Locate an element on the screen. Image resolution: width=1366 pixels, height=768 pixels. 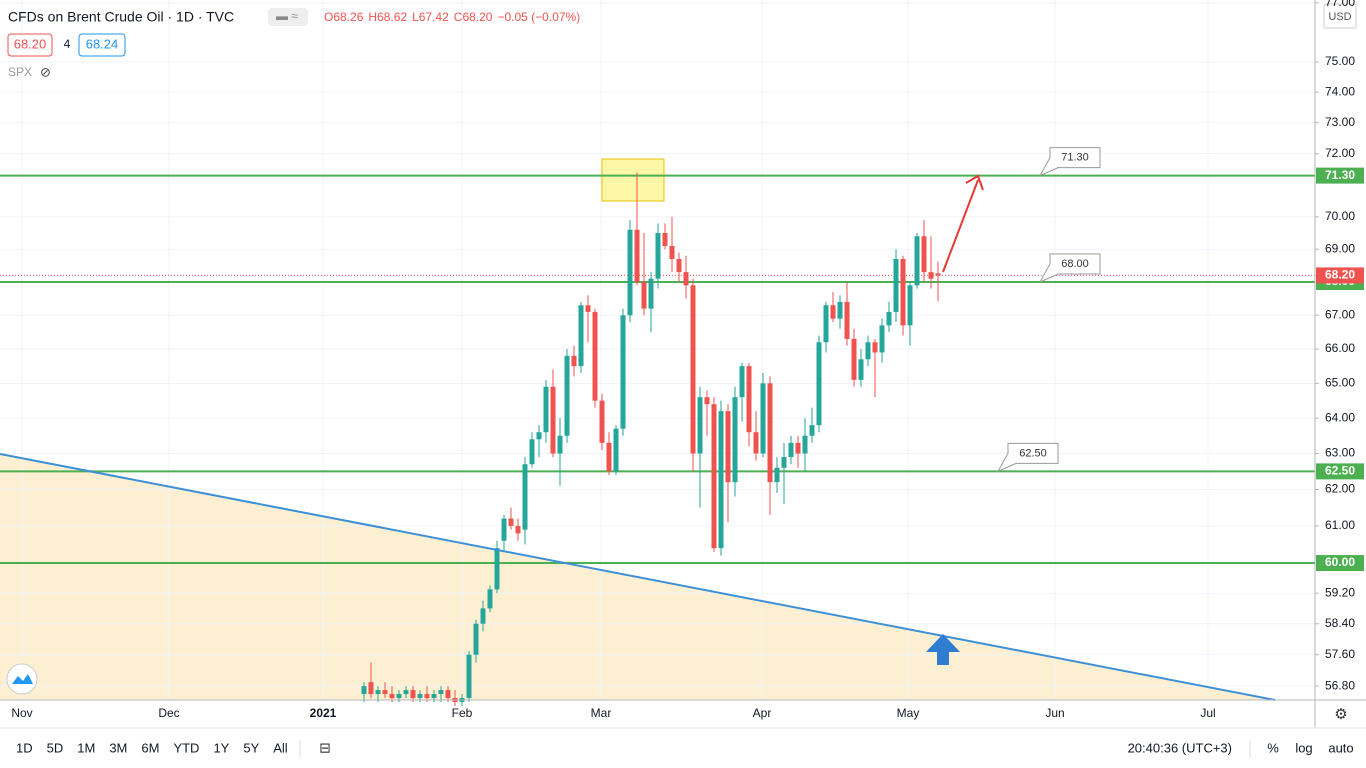
sell-box is located at coordinates (30, 45).